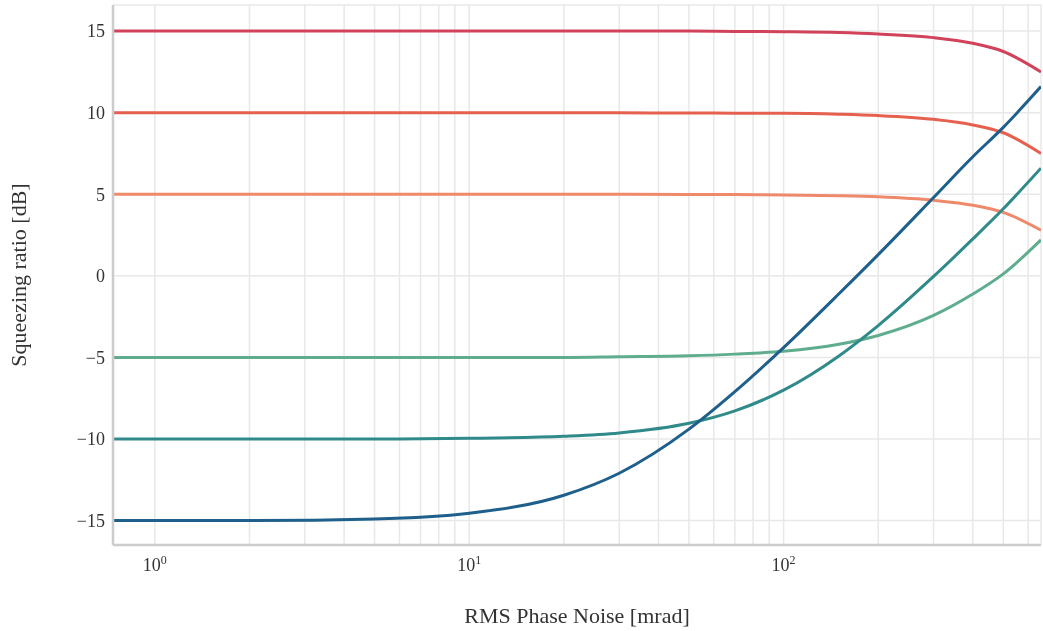 Image resolution: width=1043 pixels, height=631 pixels. I want to click on y-tick-label: −5, so click(95, 357).